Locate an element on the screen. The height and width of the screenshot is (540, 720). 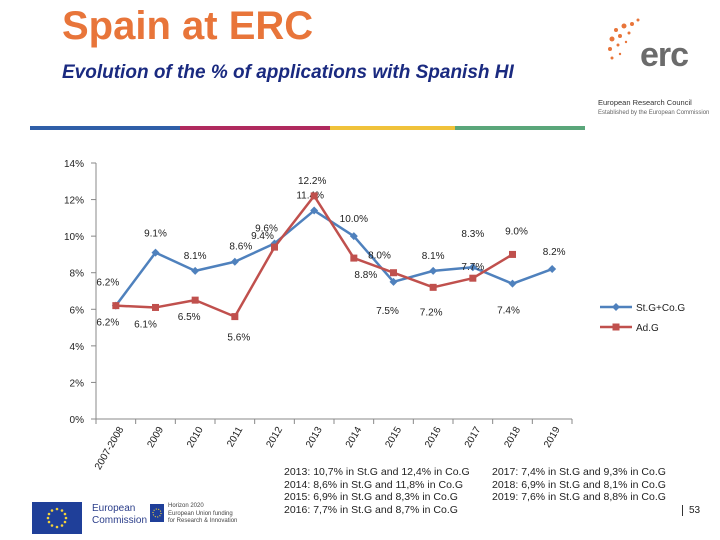
data-label: 7.4% is located at coordinates (508, 311).